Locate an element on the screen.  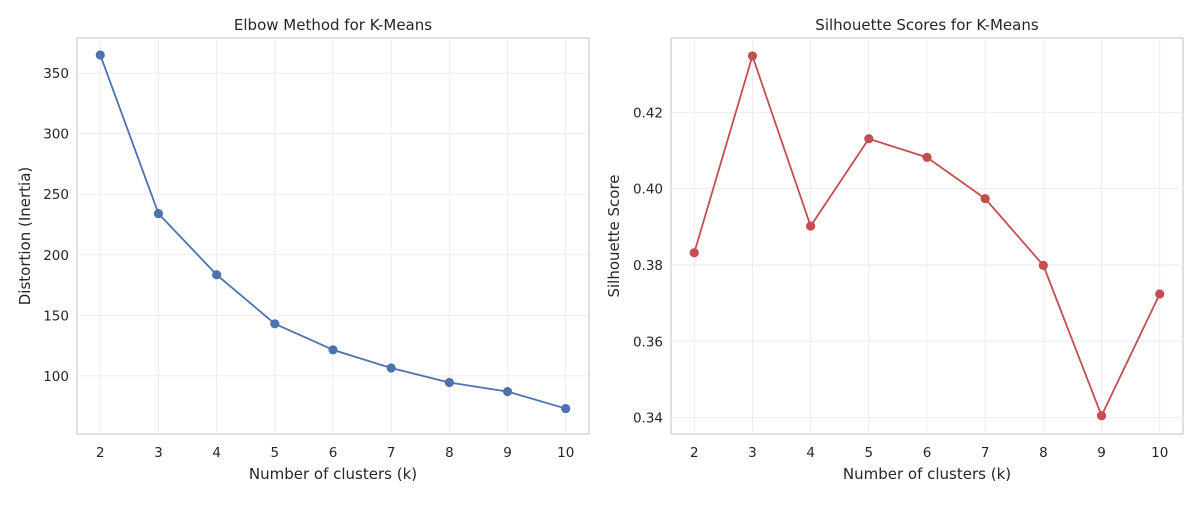
silhouette-y-tick-label: 0.38 is located at coordinates (648, 266).